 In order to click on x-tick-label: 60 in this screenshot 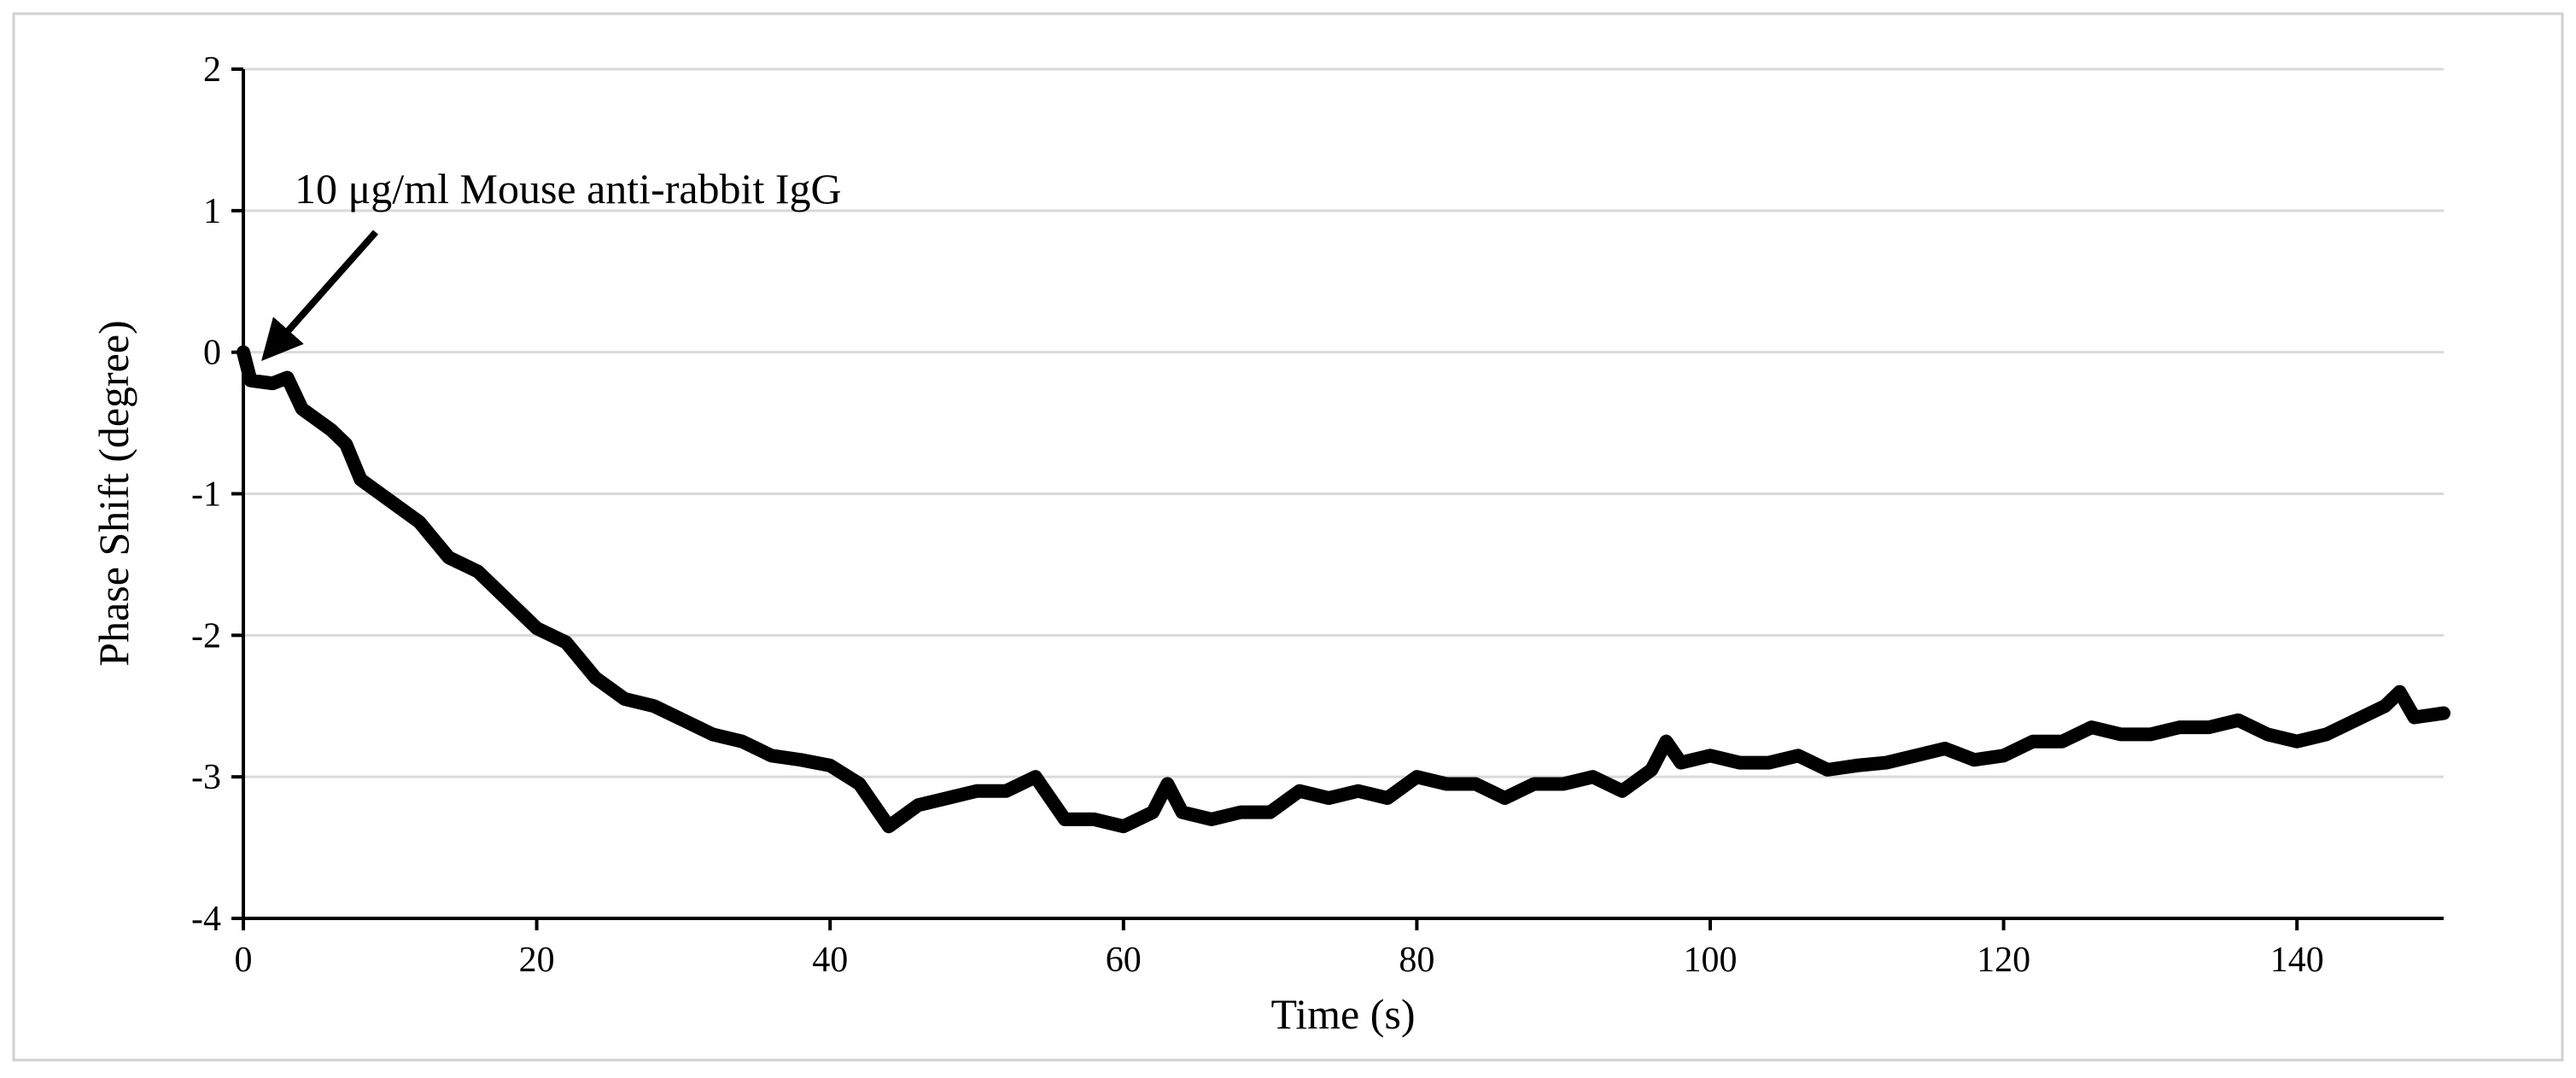, I will do `click(1124, 960)`.